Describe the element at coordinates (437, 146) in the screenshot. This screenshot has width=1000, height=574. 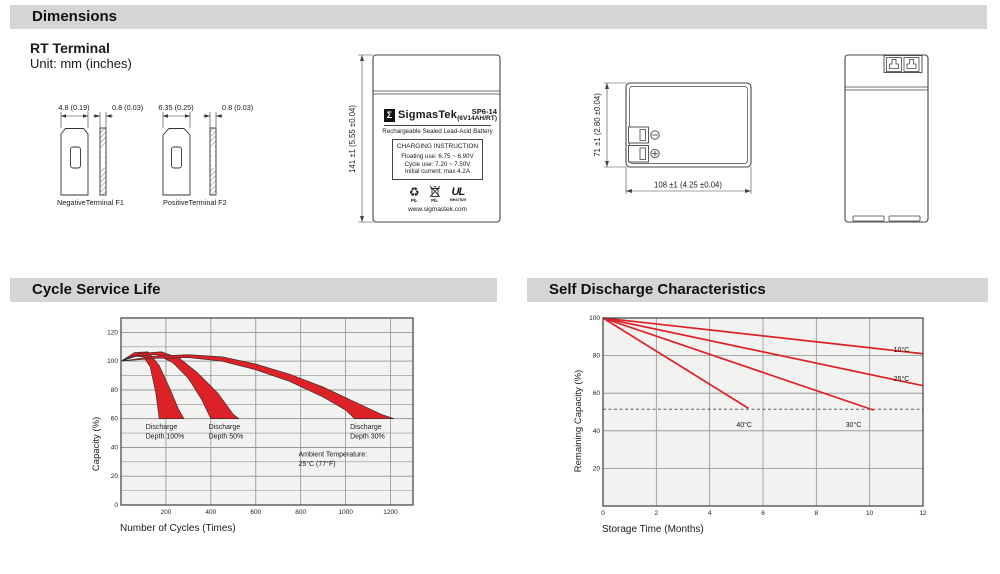
I see `charging-title: CHARGING INSTRUCTION` at that location.